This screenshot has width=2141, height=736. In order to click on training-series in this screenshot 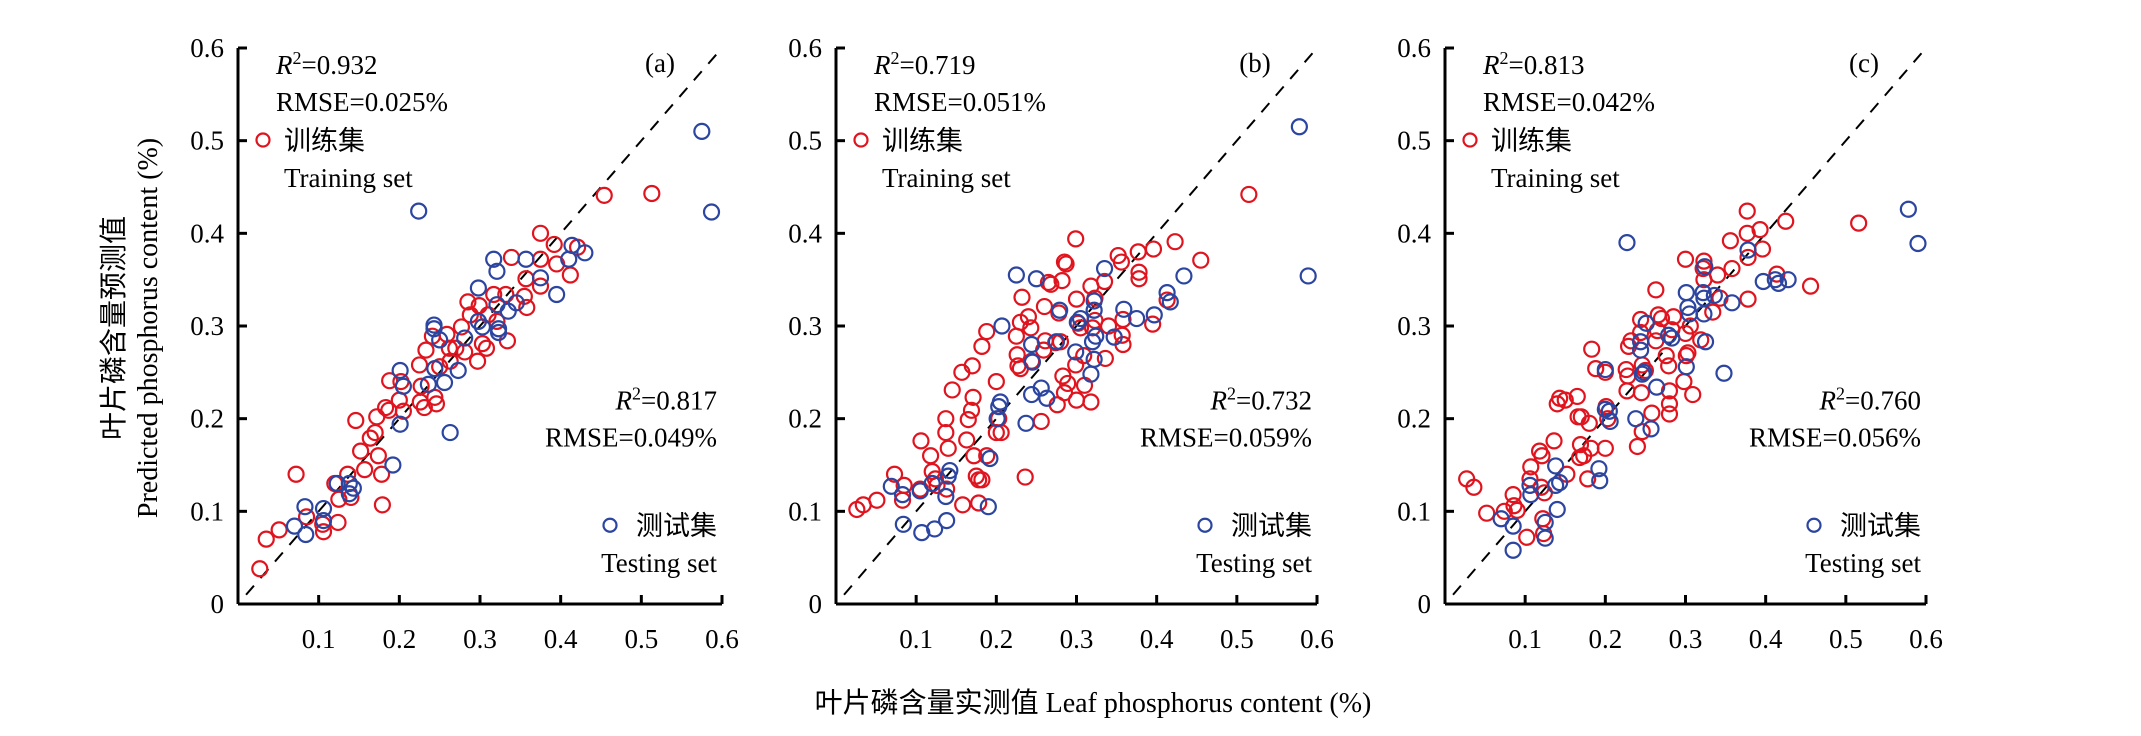, I will do `click(456, 381)`.